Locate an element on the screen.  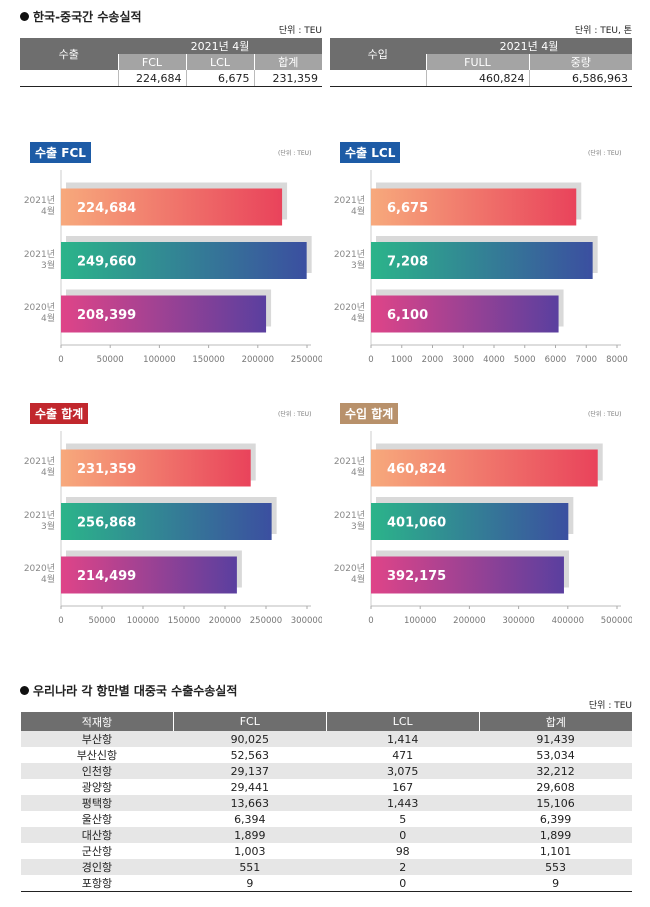
x-tick-label: 1000 is located at coordinates (402, 360).